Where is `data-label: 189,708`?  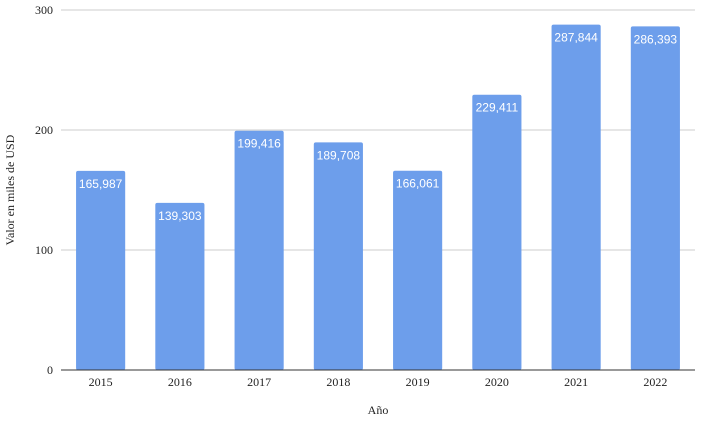 data-label: 189,708 is located at coordinates (339, 155).